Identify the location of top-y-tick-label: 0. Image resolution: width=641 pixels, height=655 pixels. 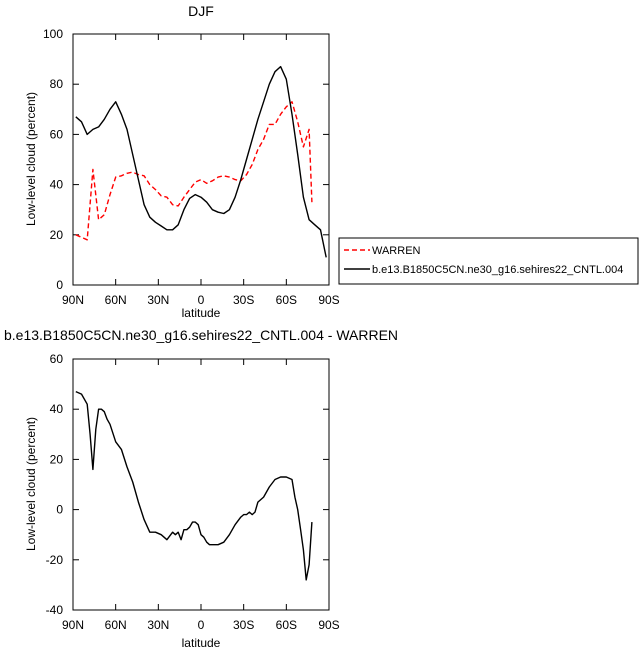
(59, 285).